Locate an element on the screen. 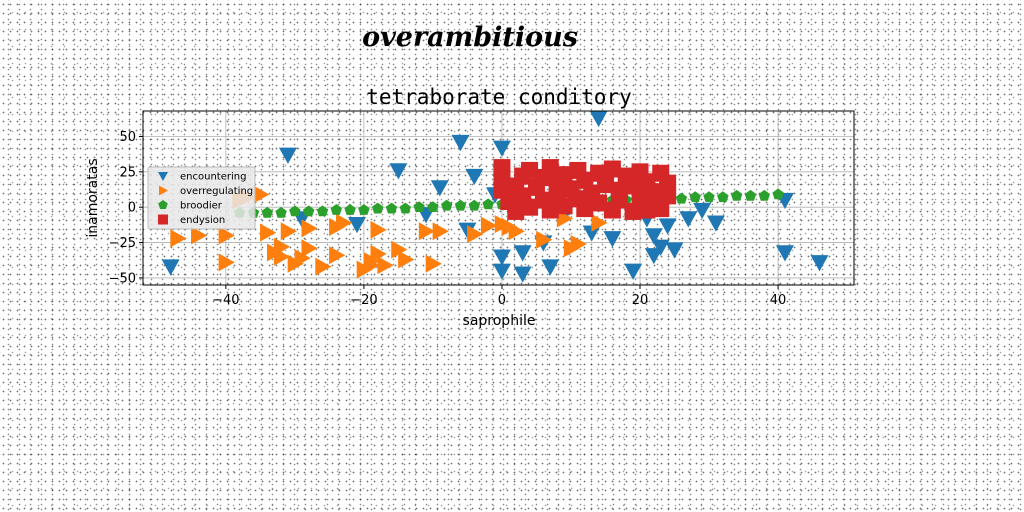  x-tick-label: 20 is located at coordinates (640, 300).